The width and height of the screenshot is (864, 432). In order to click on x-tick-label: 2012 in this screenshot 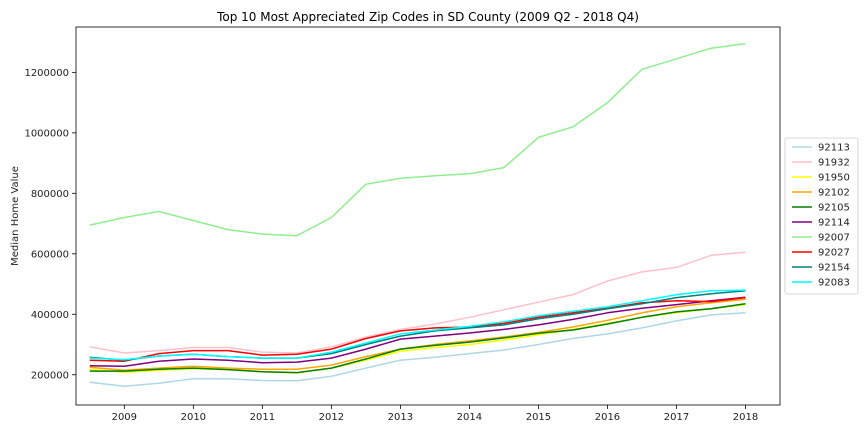, I will do `click(331, 417)`.